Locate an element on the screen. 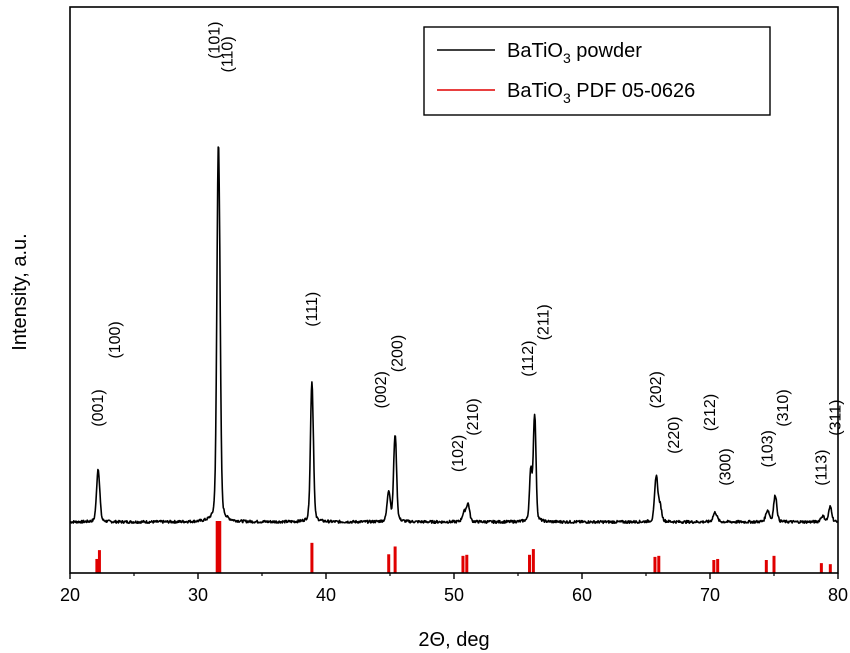  legend-label-reference: BaTiO3 PDF 05-0626 is located at coordinates (601, 93).